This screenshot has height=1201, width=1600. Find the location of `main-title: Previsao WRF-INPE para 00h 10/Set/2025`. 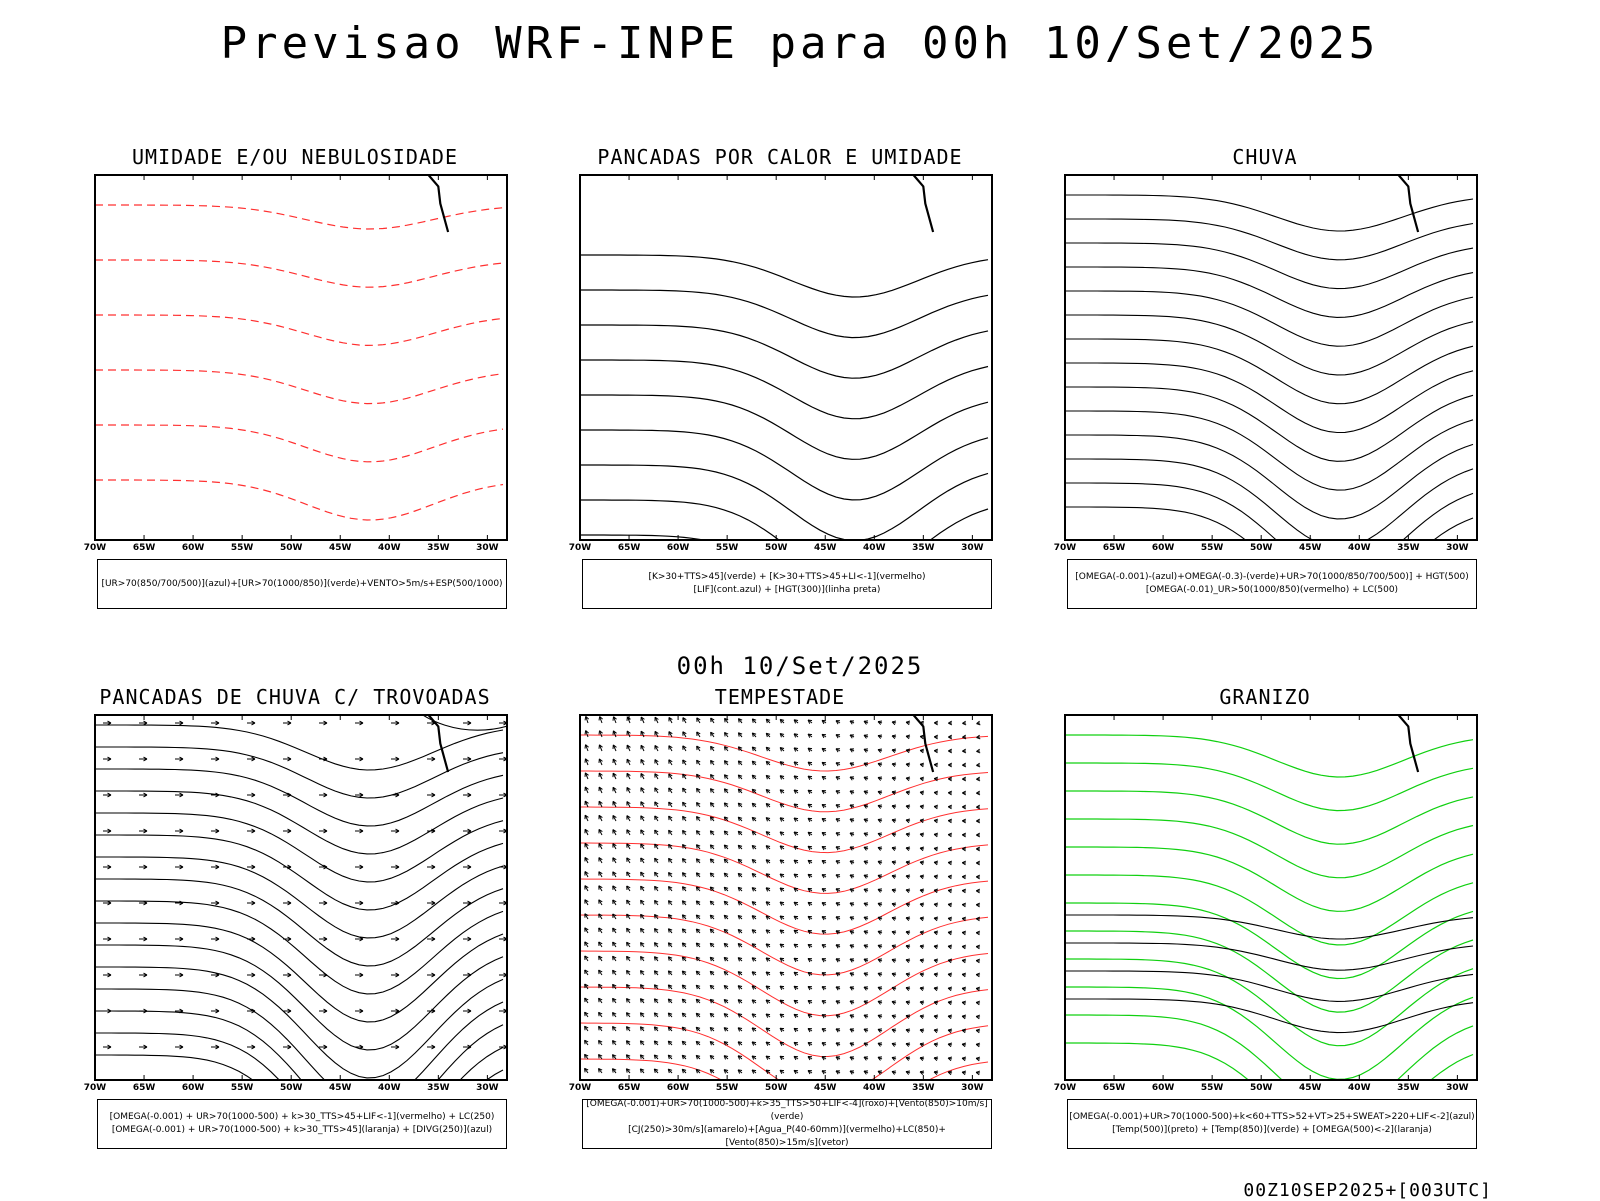

main-title: Previsao WRF-INPE para 00h 10/Set/2025 is located at coordinates (800, 43).